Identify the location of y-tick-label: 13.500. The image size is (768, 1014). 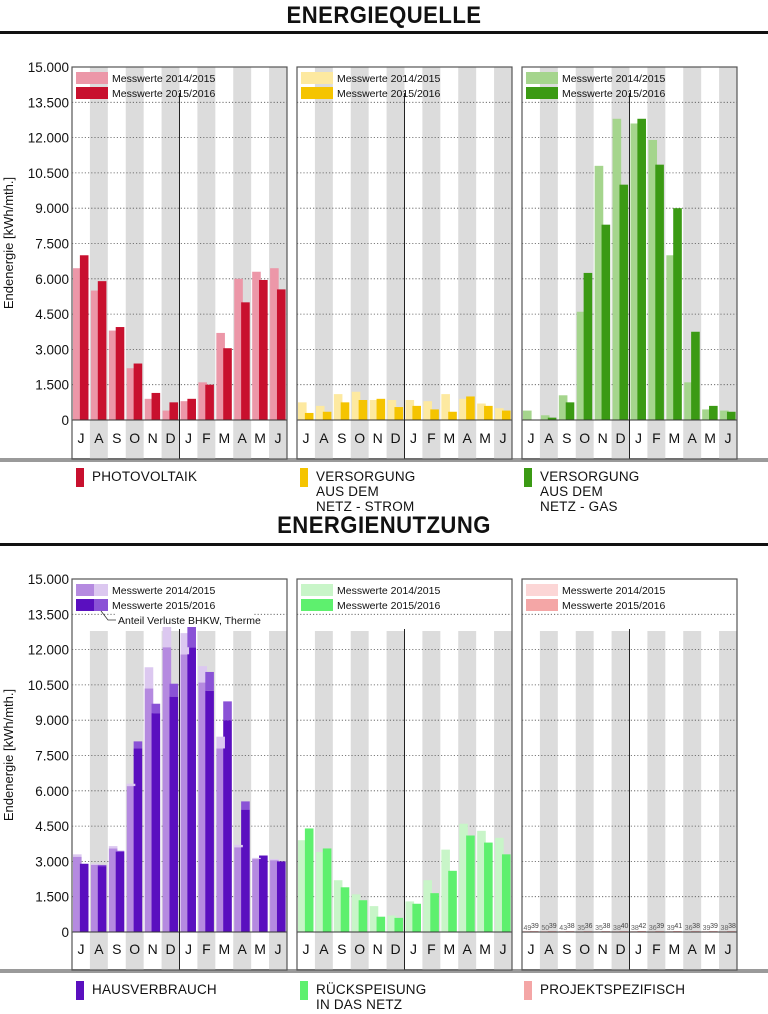
(48, 614).